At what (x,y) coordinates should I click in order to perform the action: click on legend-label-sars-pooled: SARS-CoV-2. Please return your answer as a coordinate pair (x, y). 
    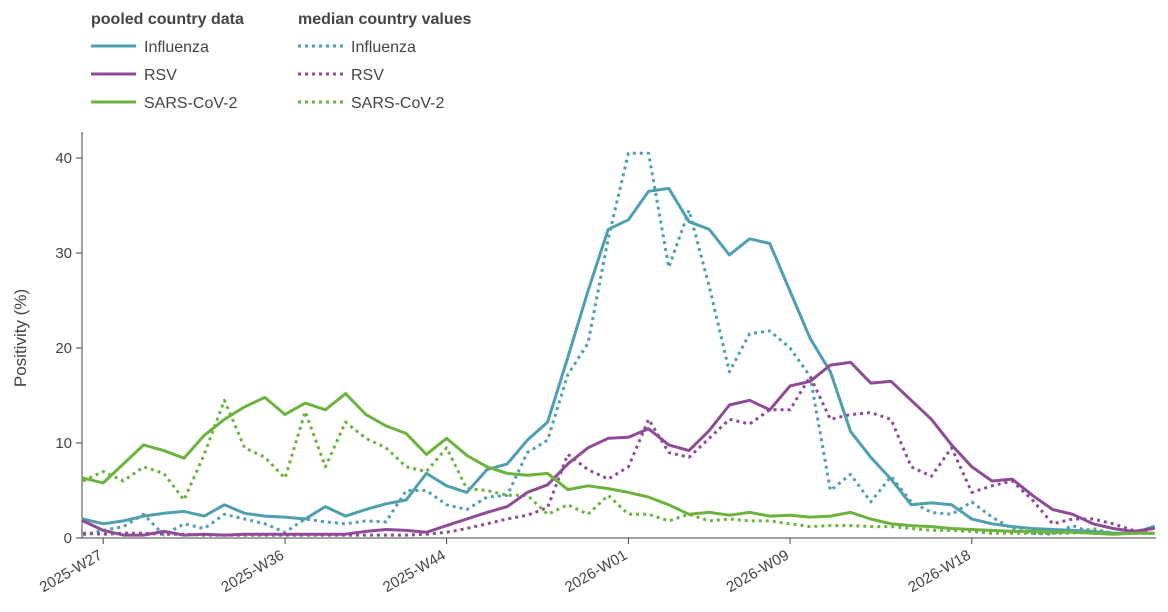
    Looking at the image, I should click on (190, 103).